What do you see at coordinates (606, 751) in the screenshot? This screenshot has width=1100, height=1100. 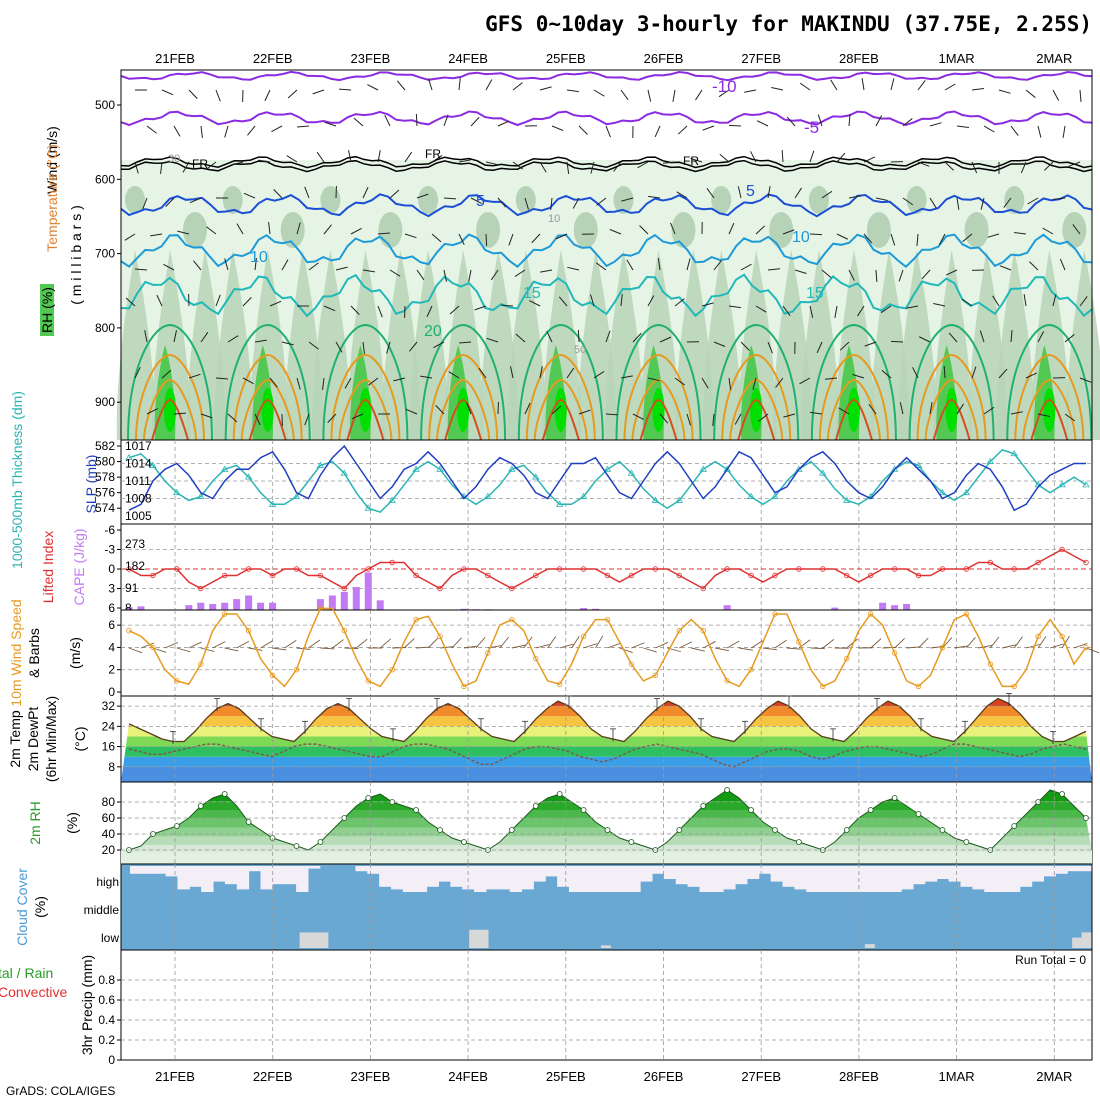 I see `temp-band` at bounding box center [606, 751].